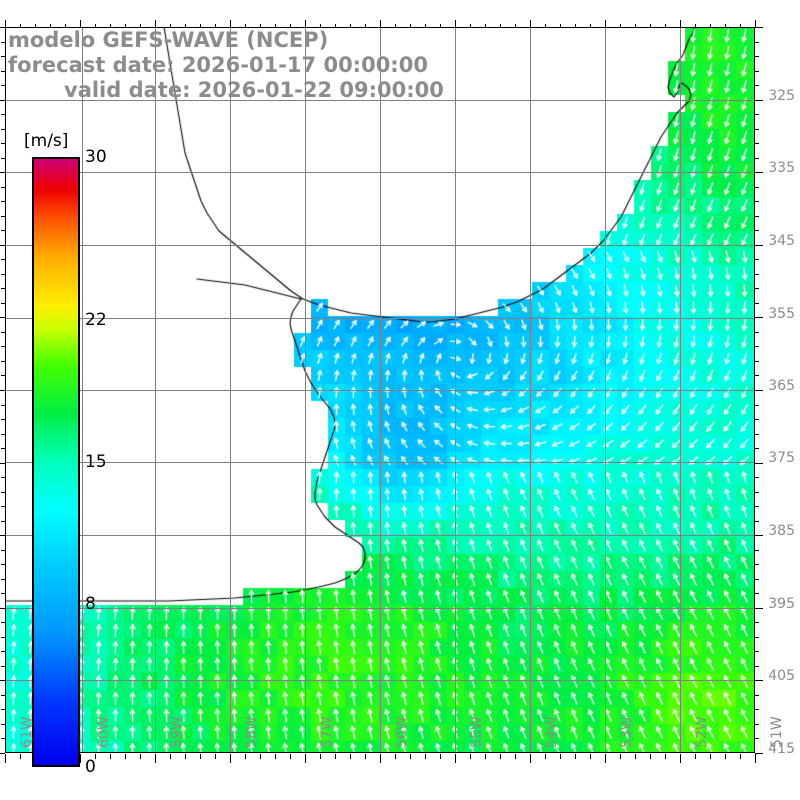  What do you see at coordinates (781, 458) in the screenshot?
I see `right-axis-label-375: 375` at bounding box center [781, 458].